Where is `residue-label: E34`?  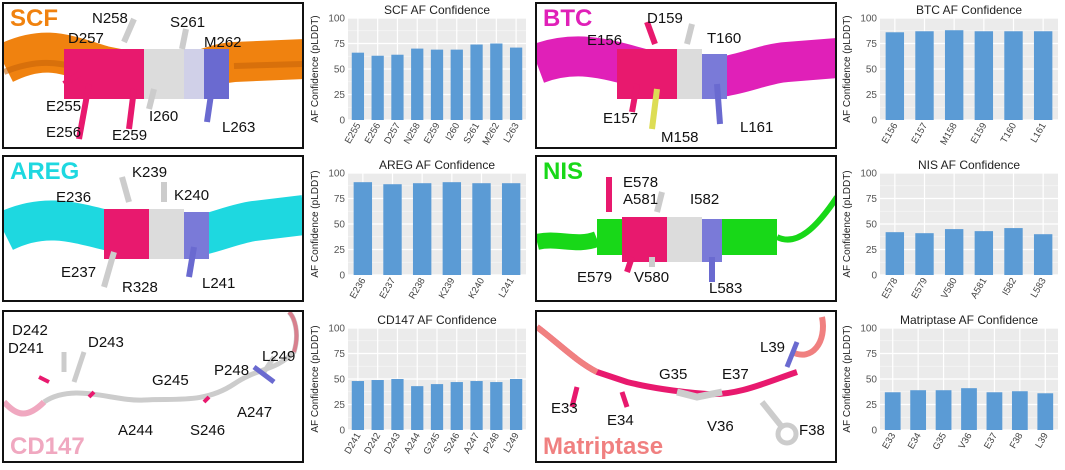
residue-label: E34 is located at coordinates (620, 420).